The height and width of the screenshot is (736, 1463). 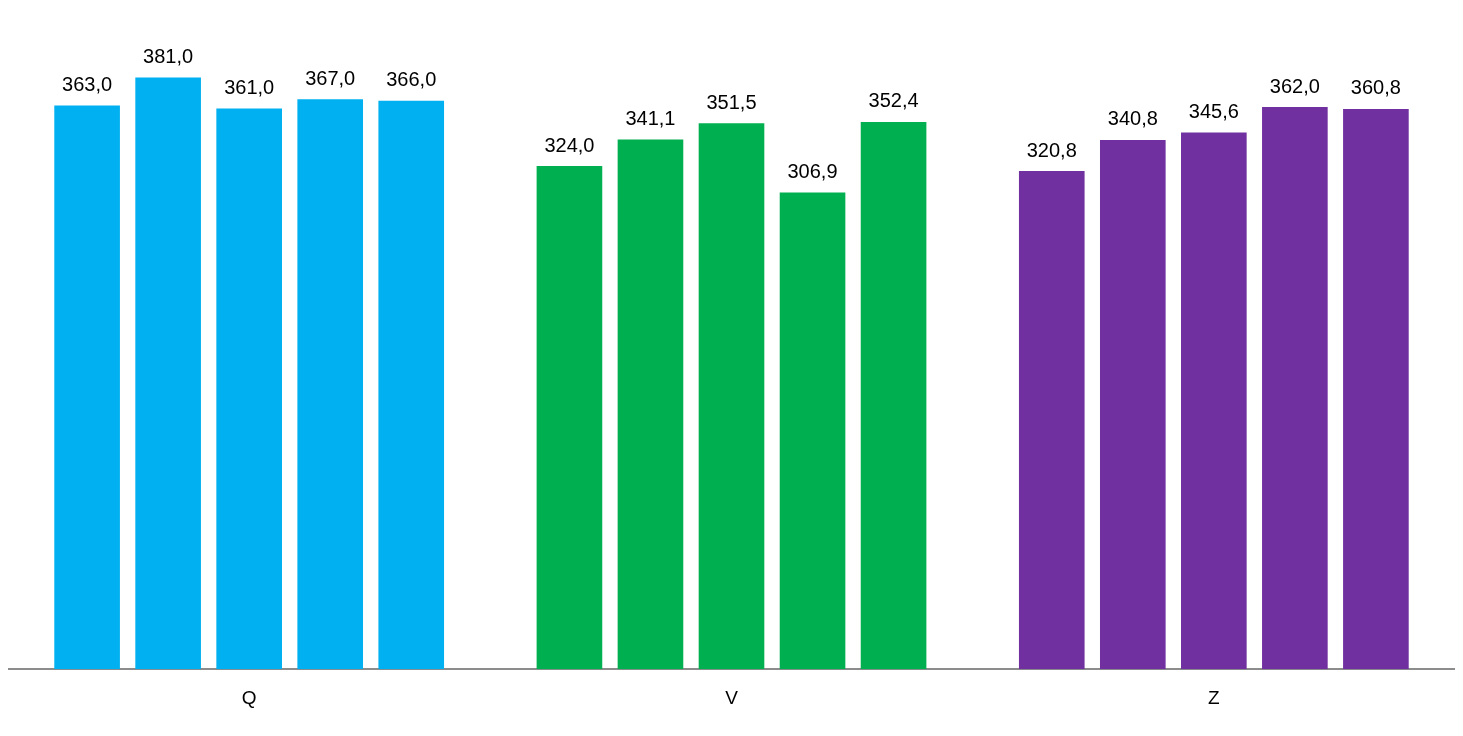 I want to click on data-label: 351,5, so click(x=731, y=101).